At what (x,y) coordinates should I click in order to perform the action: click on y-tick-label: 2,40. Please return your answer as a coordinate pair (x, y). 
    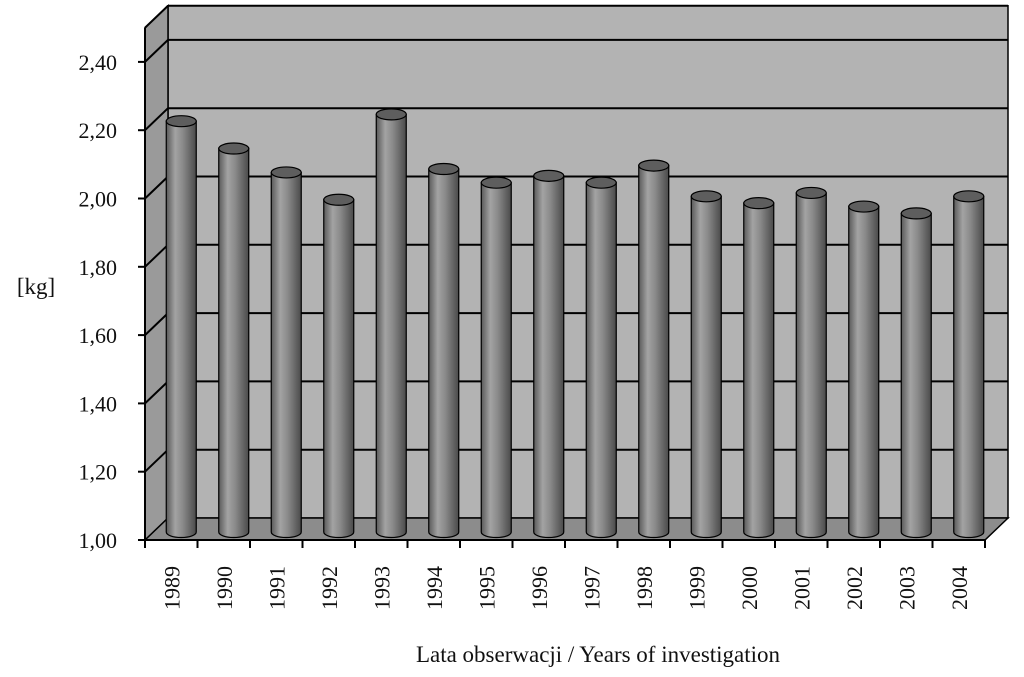
    Looking at the image, I should click on (98, 62).